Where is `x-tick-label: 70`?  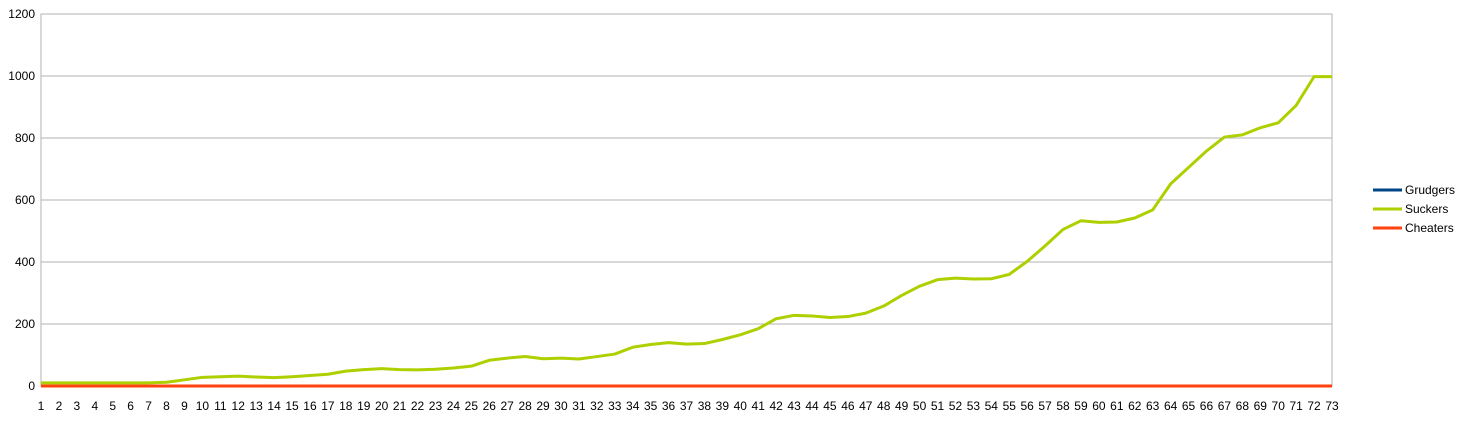 x-tick-label: 70 is located at coordinates (1279, 406).